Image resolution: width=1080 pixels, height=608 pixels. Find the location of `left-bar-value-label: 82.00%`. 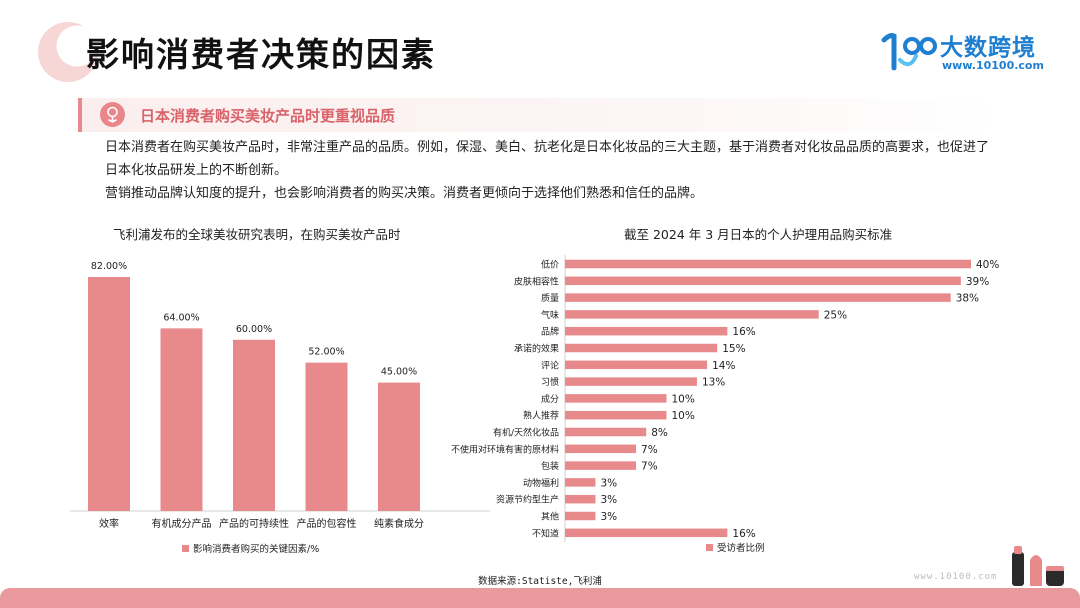

left-bar-value-label: 82.00% is located at coordinates (109, 266).